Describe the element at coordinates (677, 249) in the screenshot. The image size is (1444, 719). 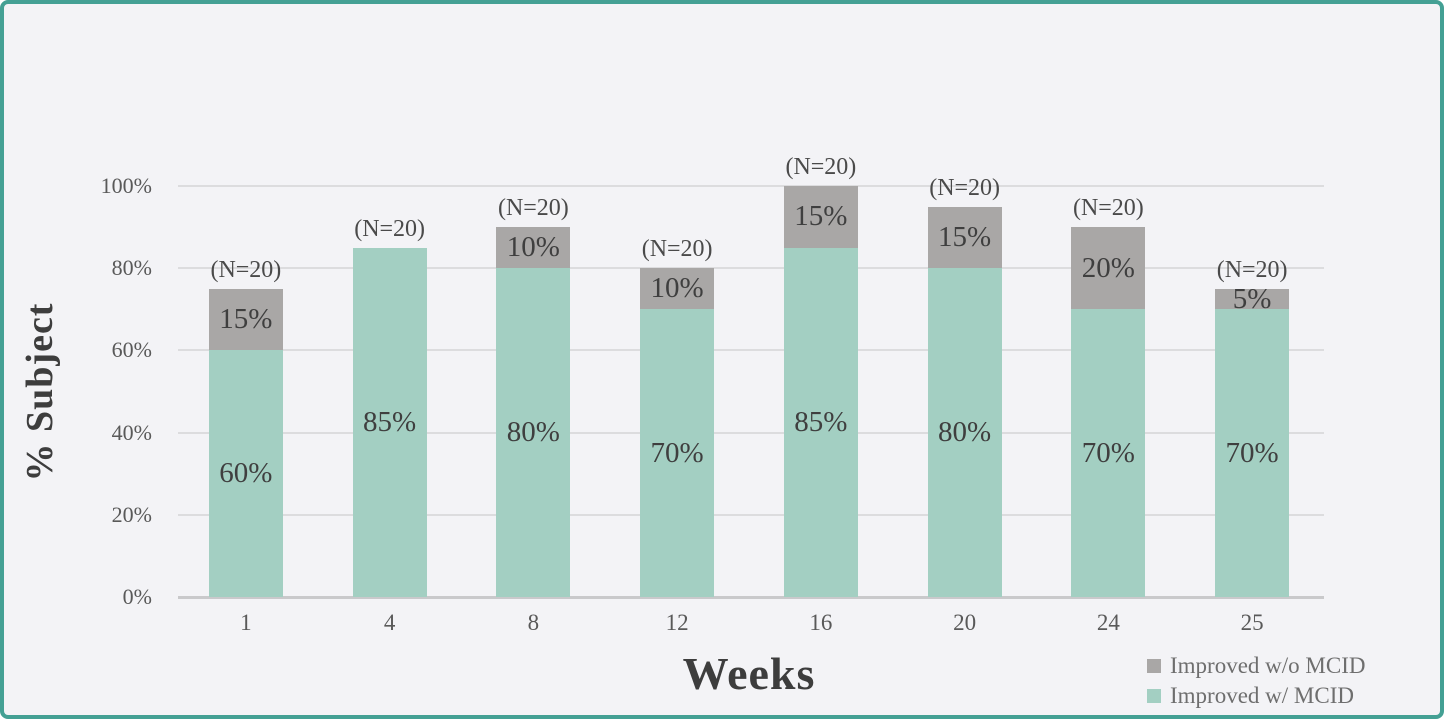
I see `bar-week-12-n-label: (N=20)` at that location.